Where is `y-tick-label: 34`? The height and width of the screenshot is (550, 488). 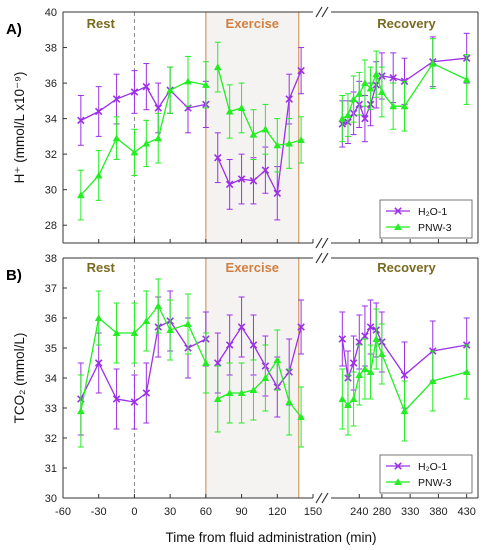
y-tick-label: 34 is located at coordinates (51, 120).